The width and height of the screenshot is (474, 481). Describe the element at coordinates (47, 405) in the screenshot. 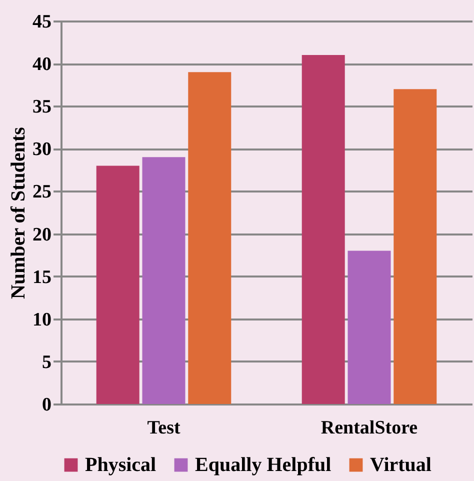

I see `y-tick-label: 0` at that location.